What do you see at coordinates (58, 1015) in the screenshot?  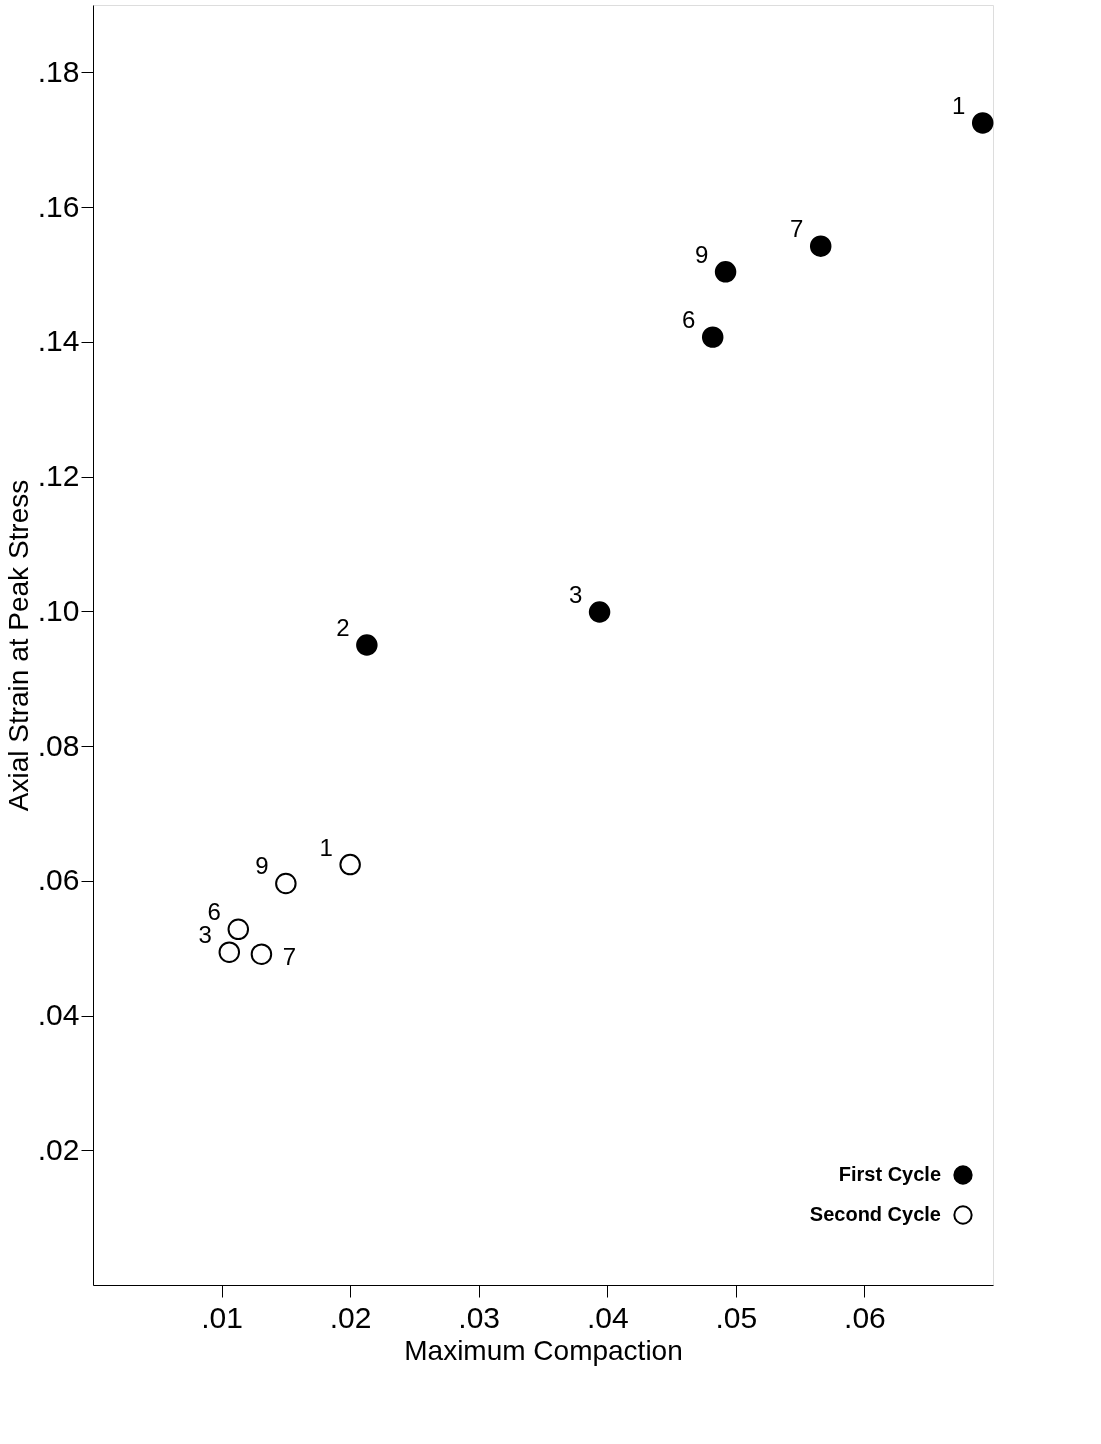 I see `y-tick-label: .04` at bounding box center [58, 1015].